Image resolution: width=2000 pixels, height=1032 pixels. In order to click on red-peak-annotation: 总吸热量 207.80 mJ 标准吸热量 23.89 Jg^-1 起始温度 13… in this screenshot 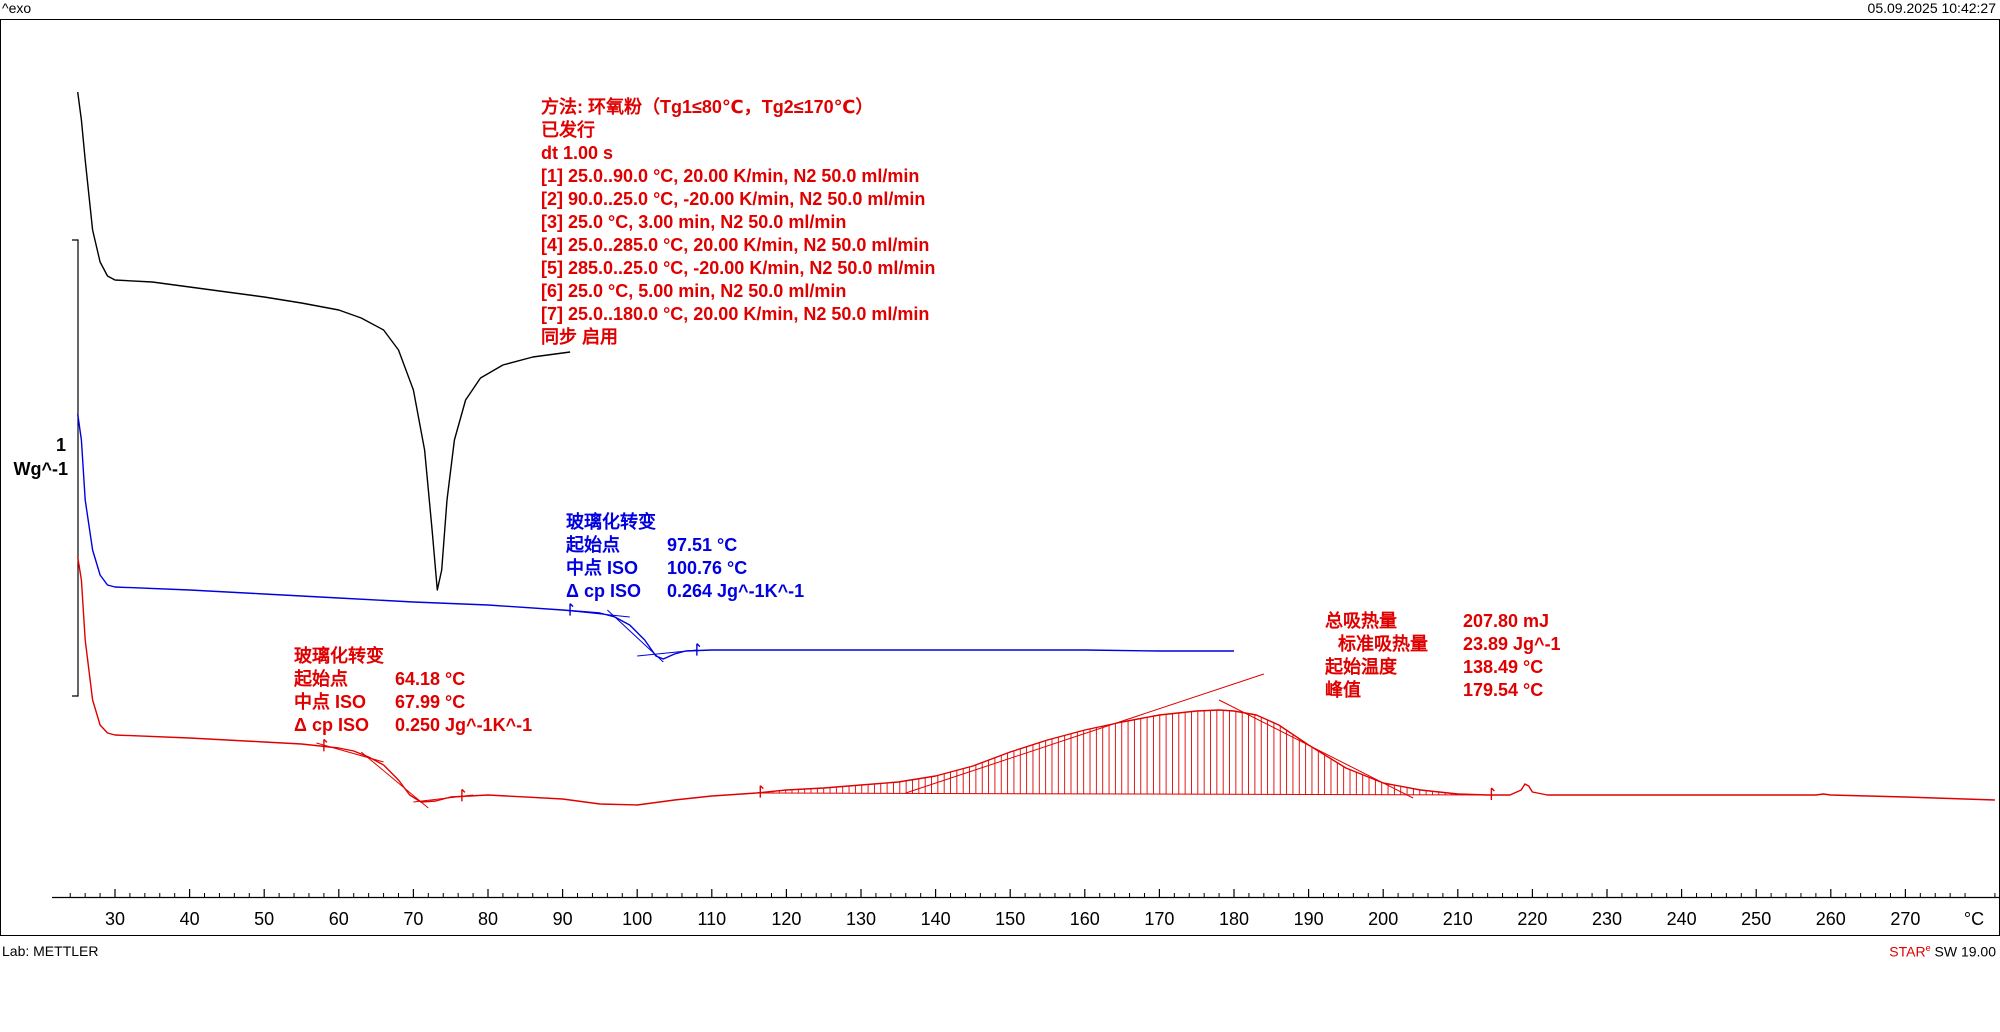, I will do `click(1442, 655)`.